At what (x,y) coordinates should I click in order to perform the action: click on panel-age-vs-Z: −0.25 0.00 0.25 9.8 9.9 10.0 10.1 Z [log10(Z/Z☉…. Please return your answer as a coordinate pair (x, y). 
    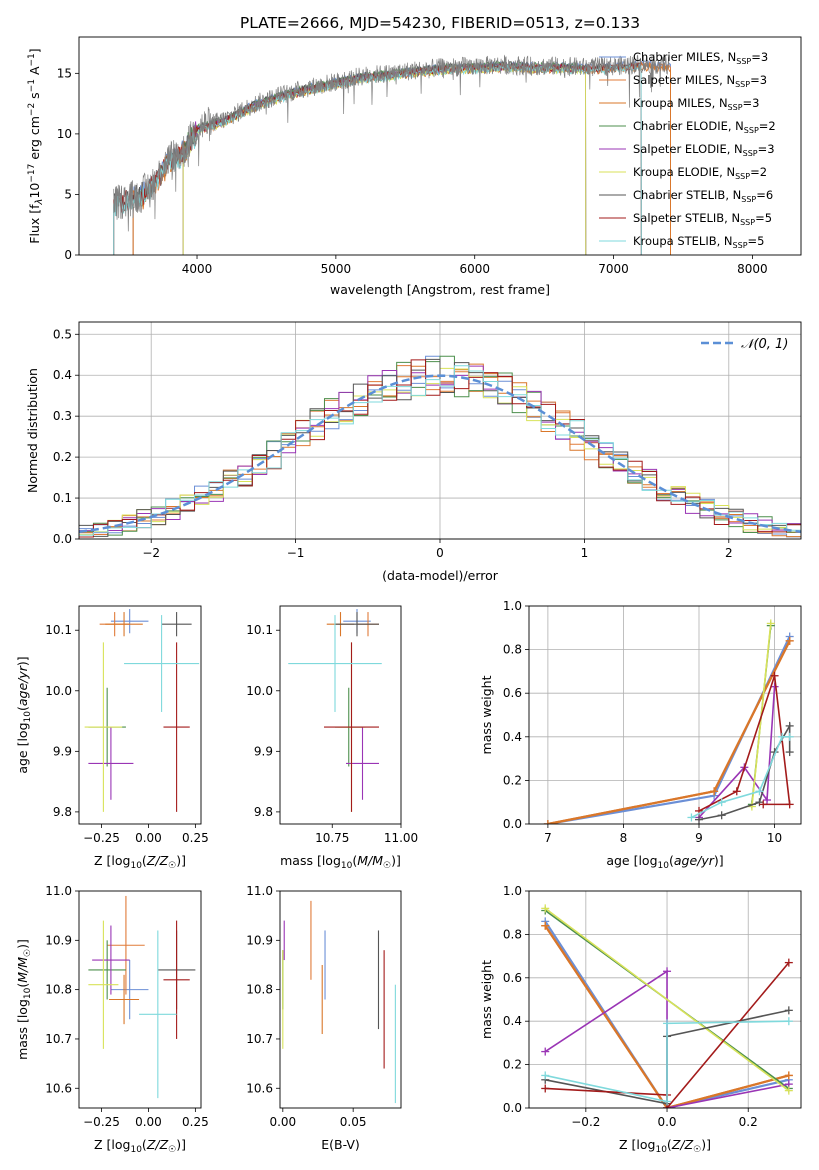
    Looking at the image, I should click on (112, 740).